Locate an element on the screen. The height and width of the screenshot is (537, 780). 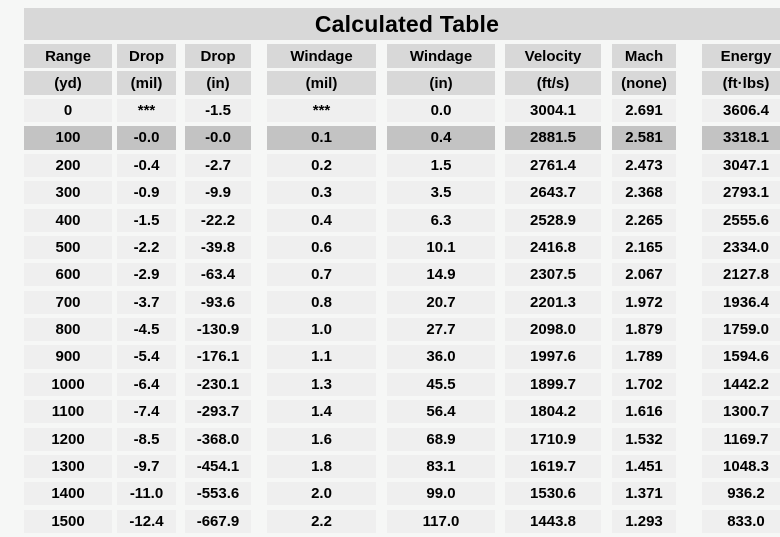
cell-mach: 2.165 is located at coordinates (644, 247).